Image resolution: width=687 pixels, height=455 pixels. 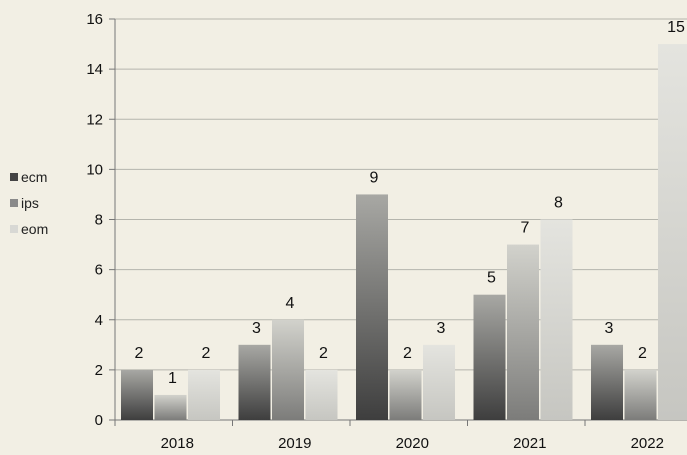 What do you see at coordinates (321, 394) in the screenshot?
I see `bar-eom-2019` at bounding box center [321, 394].